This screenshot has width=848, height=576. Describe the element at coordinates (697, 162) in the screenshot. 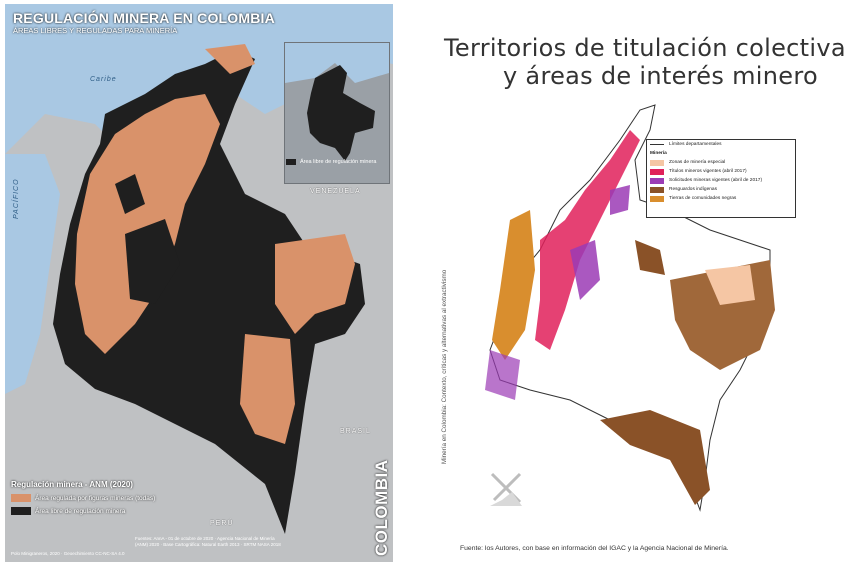

I see `legend-label: Zonas de minería especial` at that location.